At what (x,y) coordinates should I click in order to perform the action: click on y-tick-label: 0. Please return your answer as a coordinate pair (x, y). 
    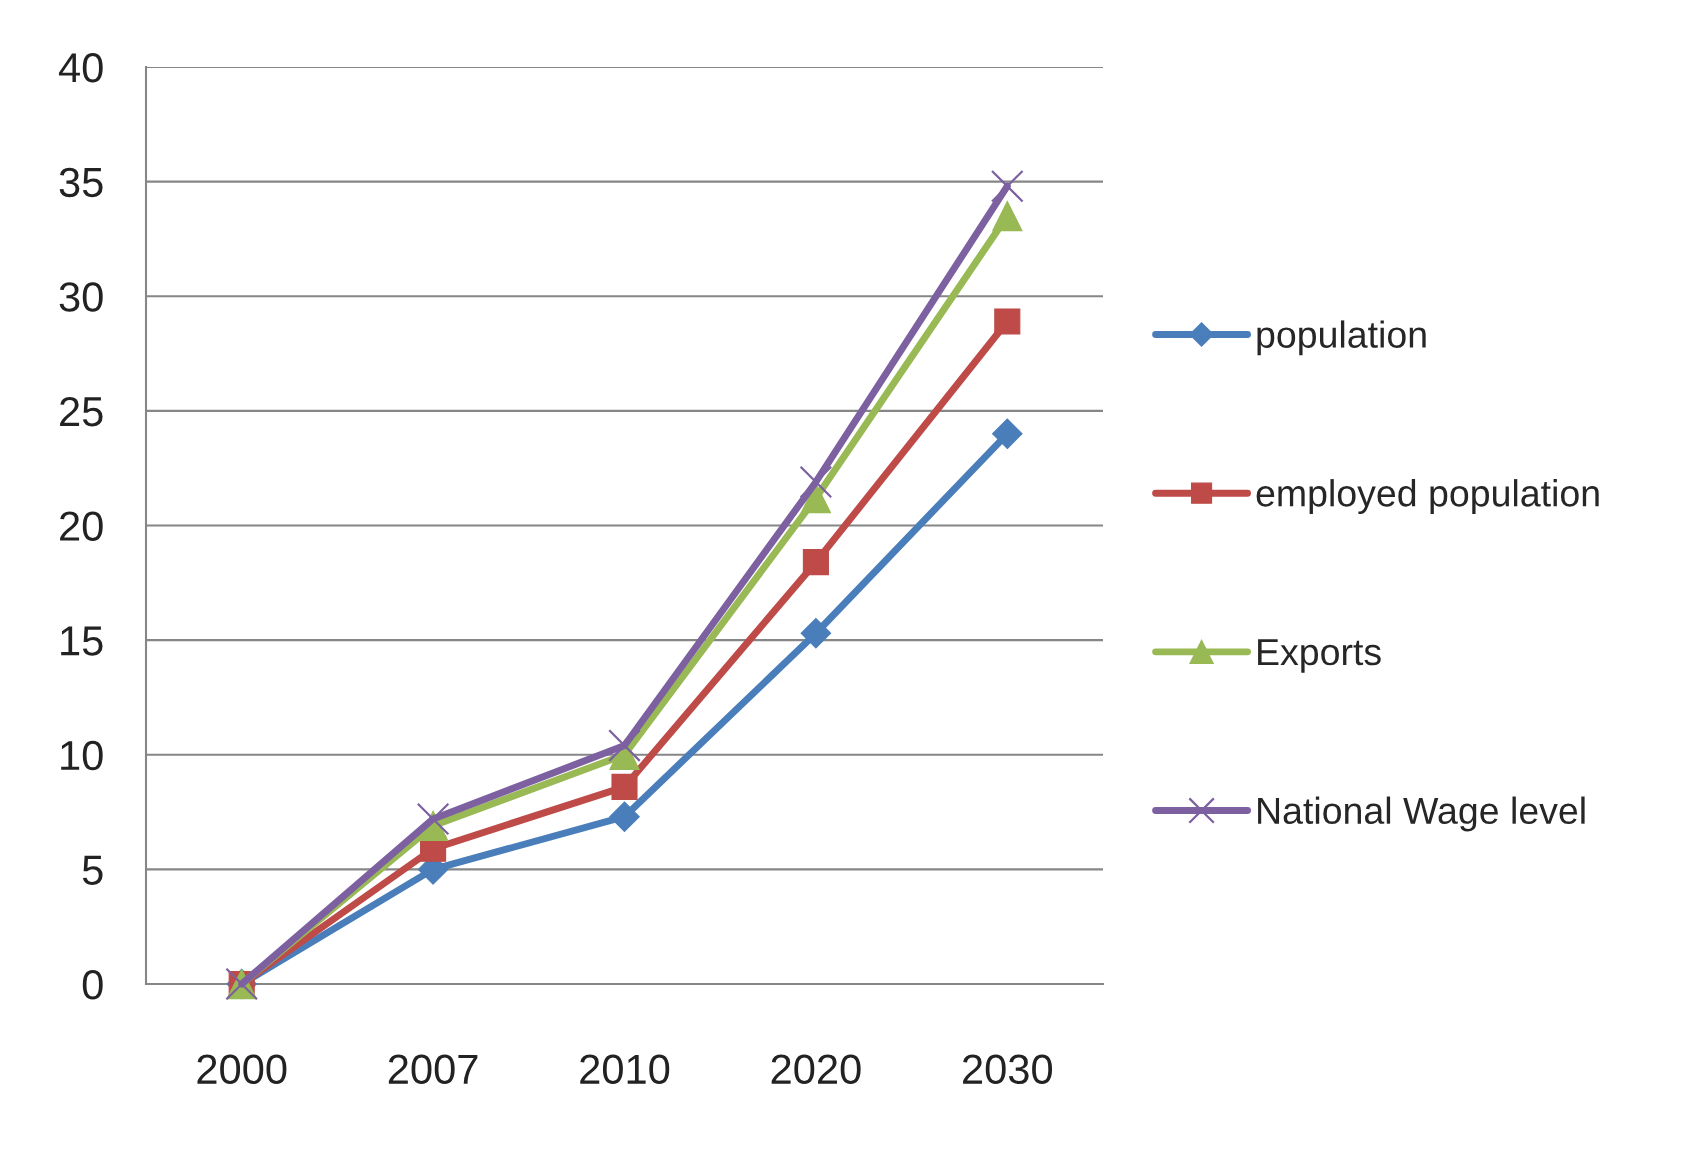
    Looking at the image, I should click on (92, 985).